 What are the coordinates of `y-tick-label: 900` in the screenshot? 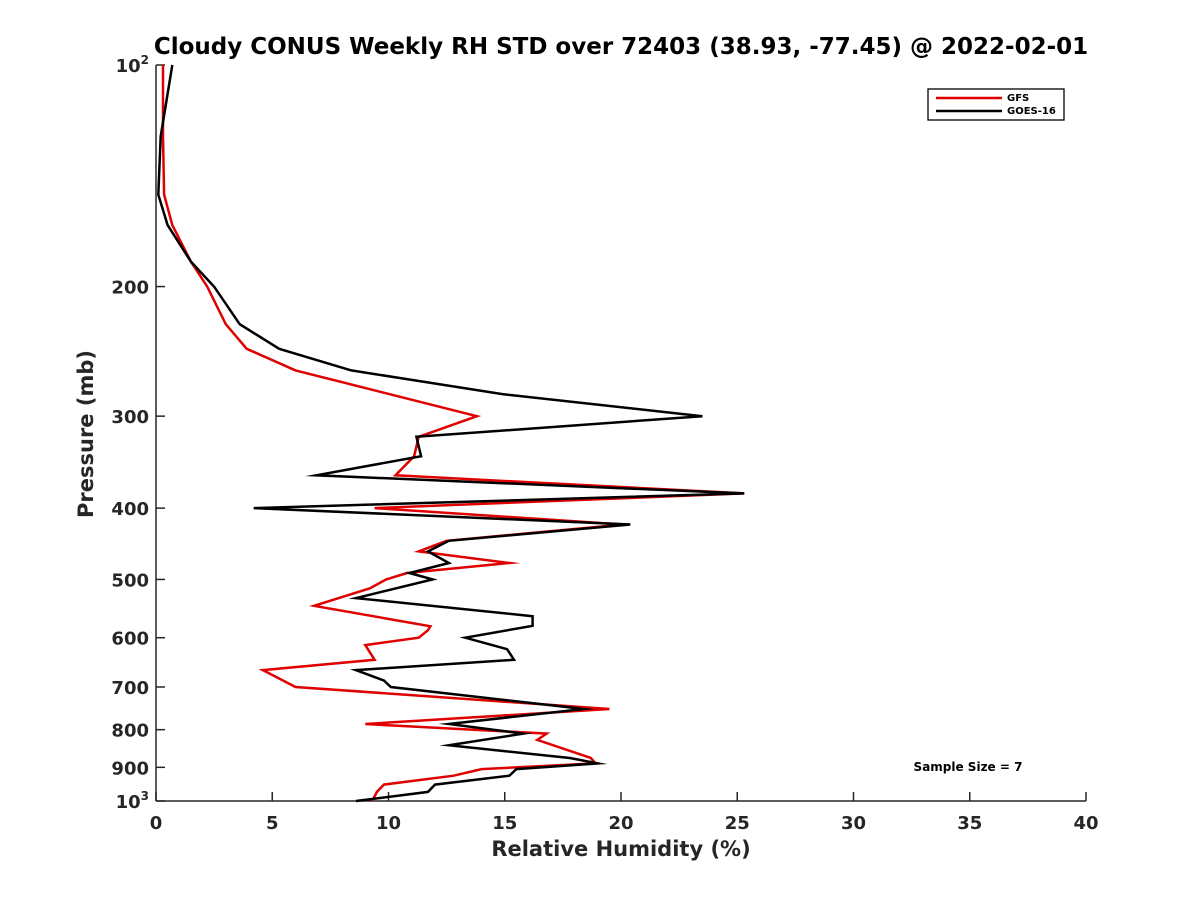 It's located at (130, 768).